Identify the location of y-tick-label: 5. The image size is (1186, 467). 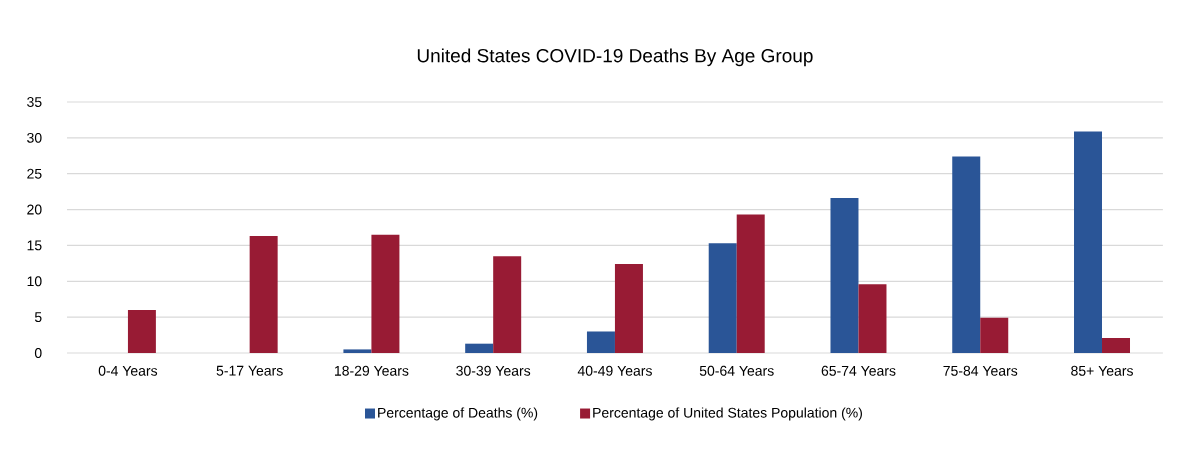
(38, 317).